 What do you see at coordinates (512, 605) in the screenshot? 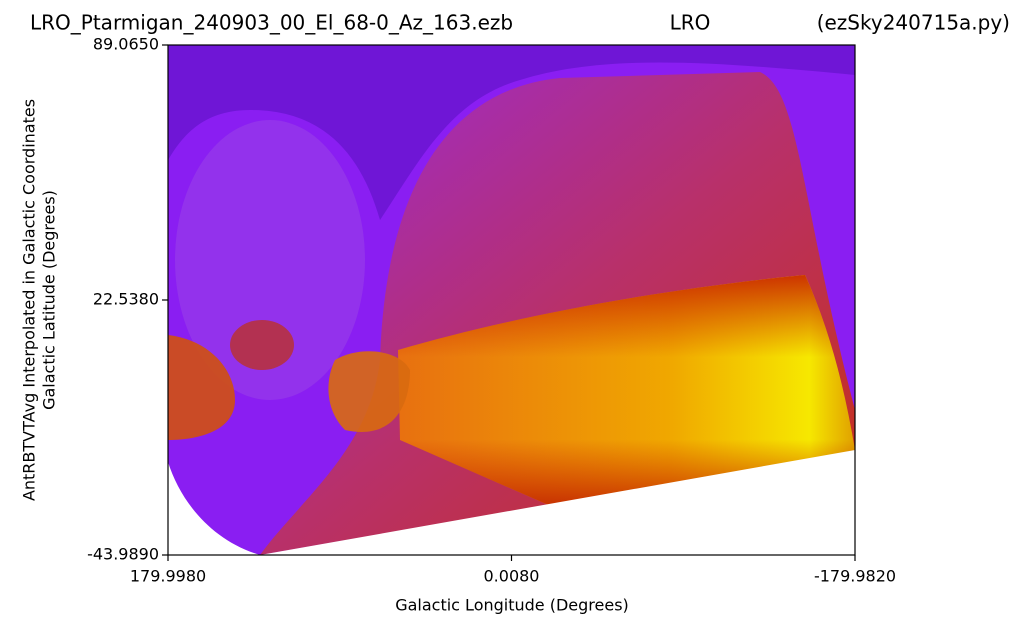
I see `x-axis-label: Galactic Longitude (Degrees)` at bounding box center [512, 605].